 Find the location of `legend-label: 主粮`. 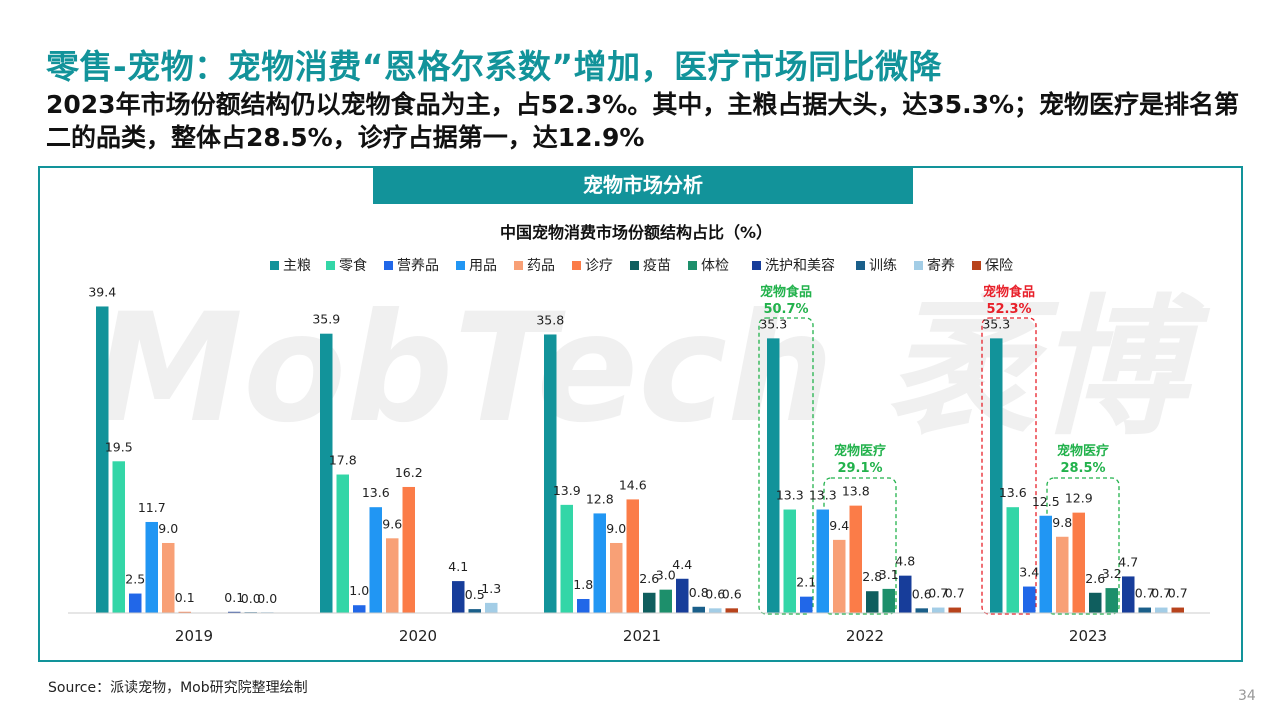

legend-label: 主粮 is located at coordinates (297, 266).